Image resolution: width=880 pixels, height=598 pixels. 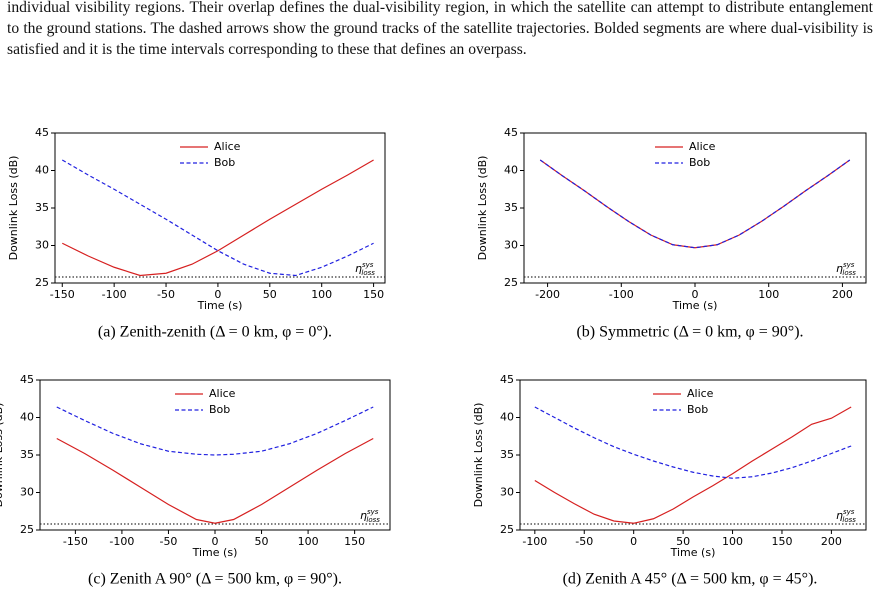 What do you see at coordinates (215, 332) in the screenshot?
I see `caption: (a) Zenith-zenith (Δ = 0 km, φ = 0°).` at bounding box center [215, 332].